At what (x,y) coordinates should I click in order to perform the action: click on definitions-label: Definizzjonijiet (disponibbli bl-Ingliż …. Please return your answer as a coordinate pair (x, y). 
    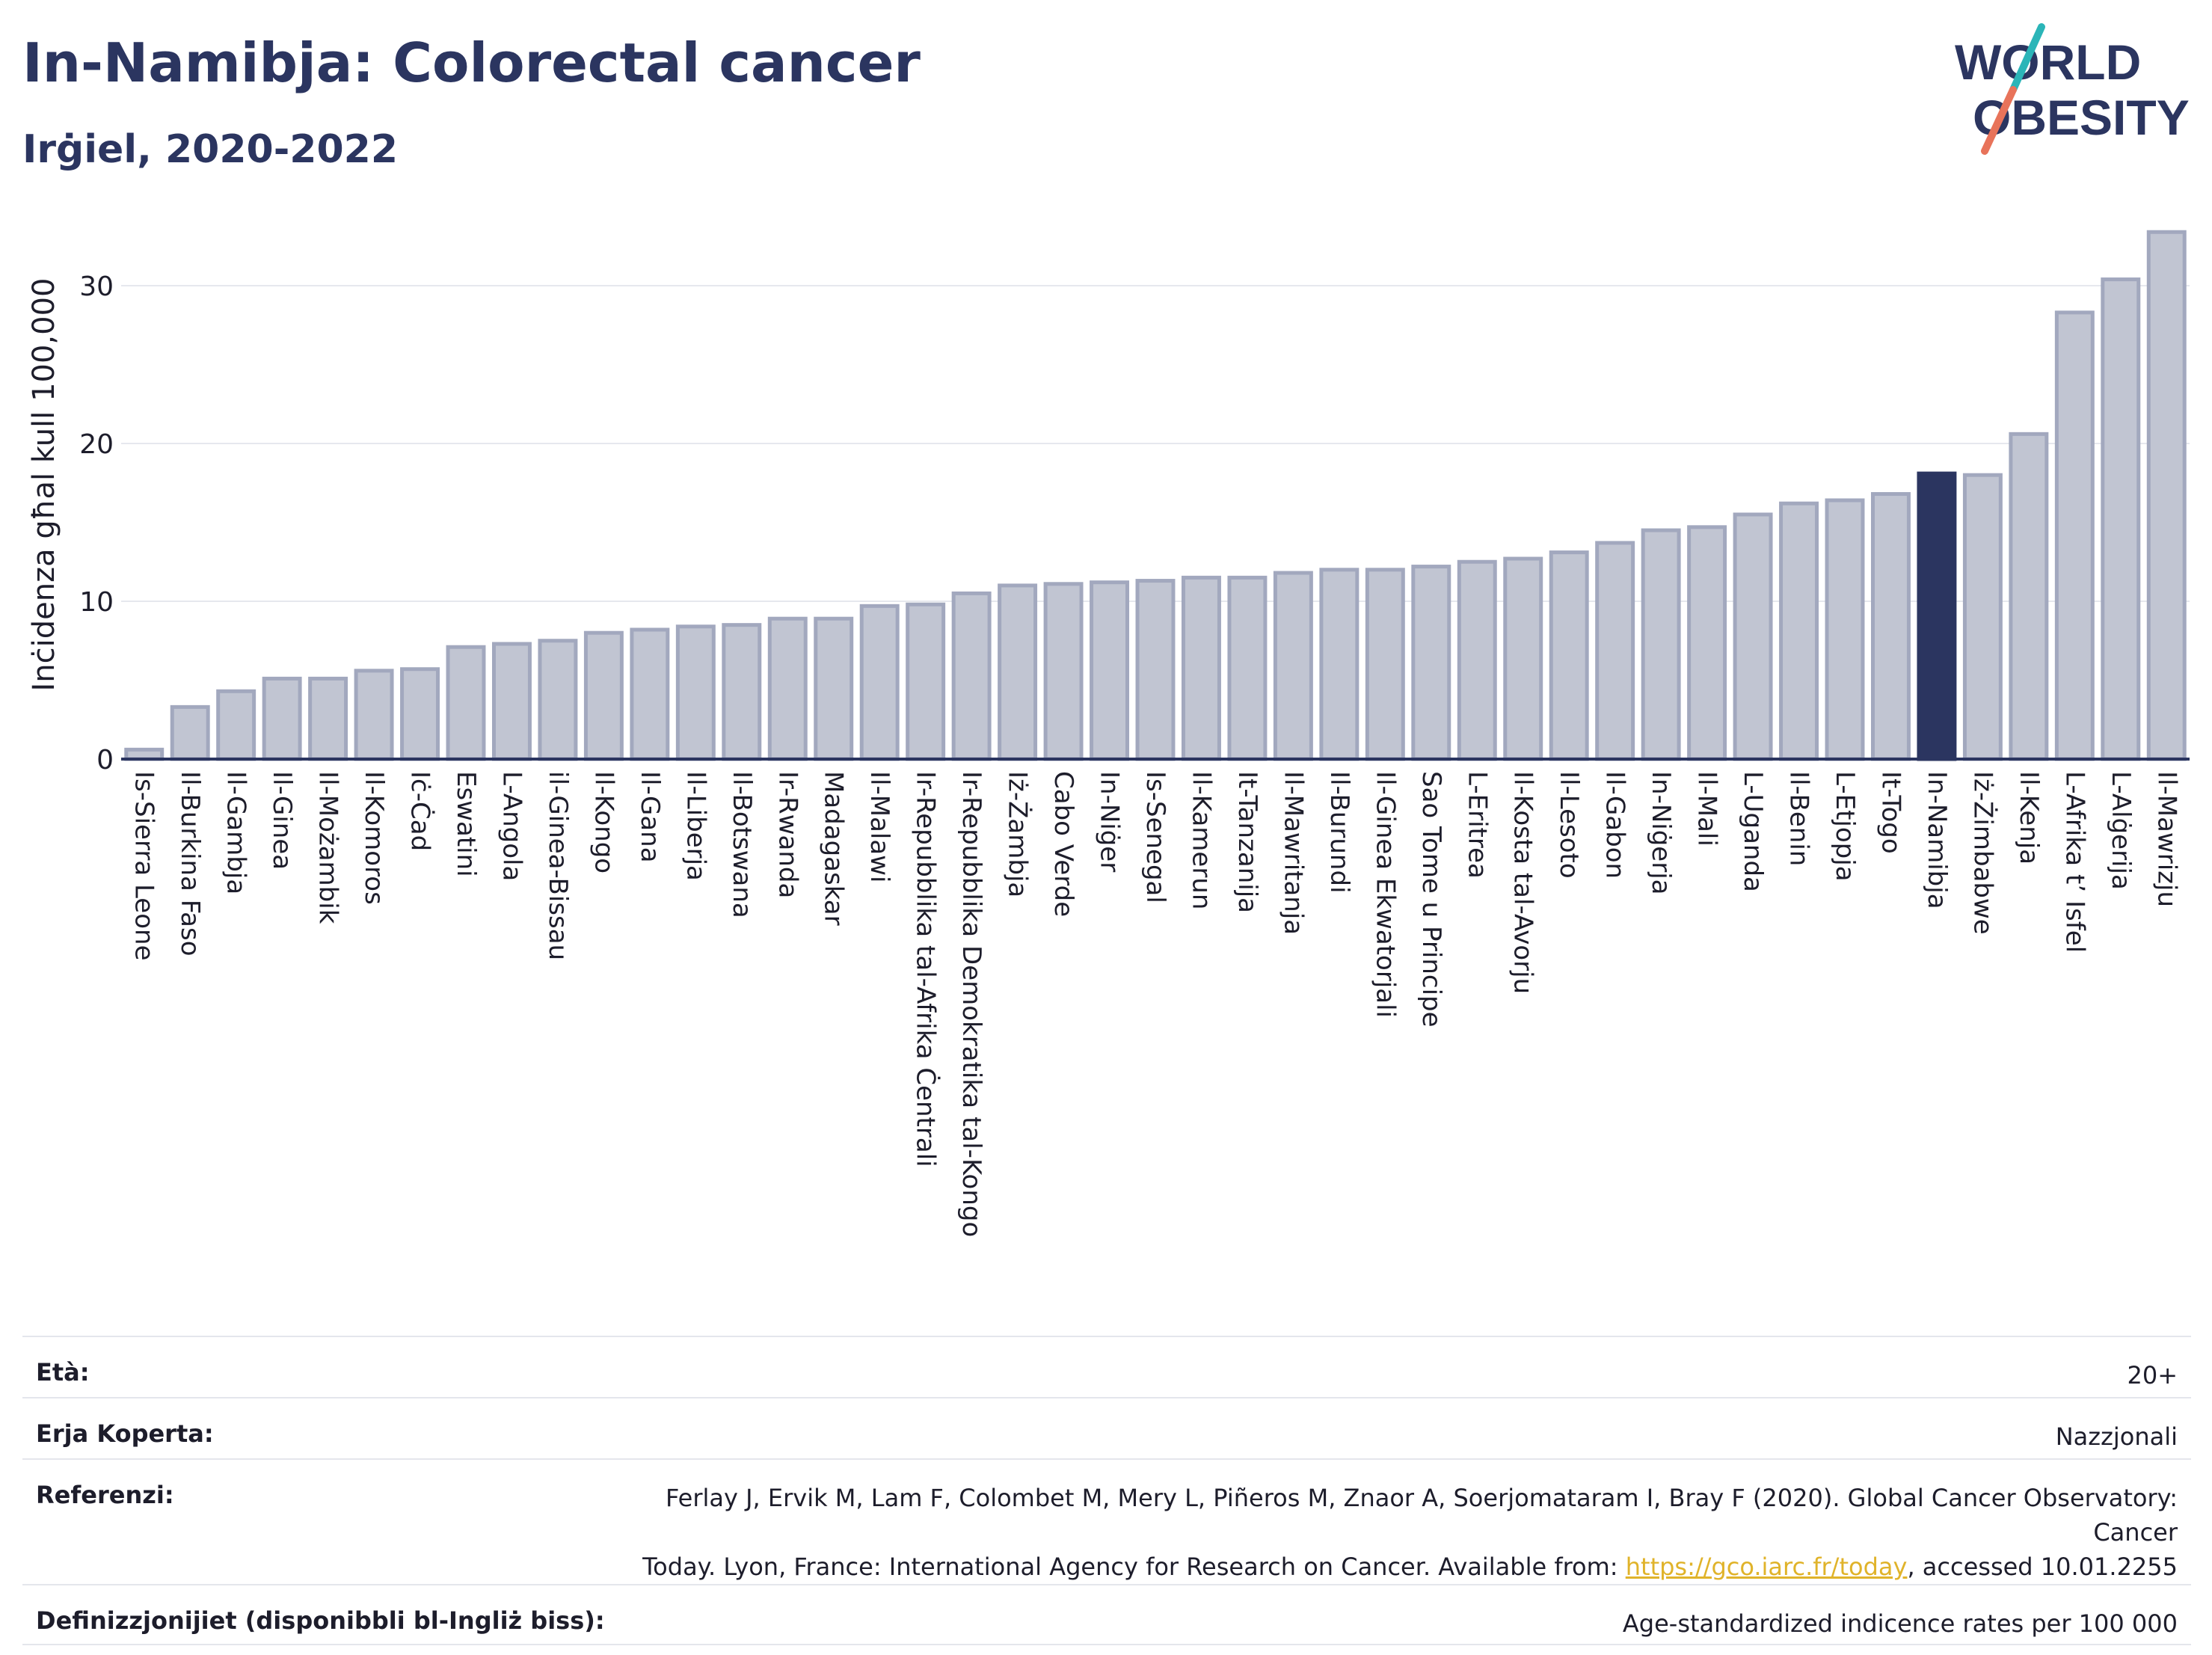
    Looking at the image, I should click on (320, 1620).